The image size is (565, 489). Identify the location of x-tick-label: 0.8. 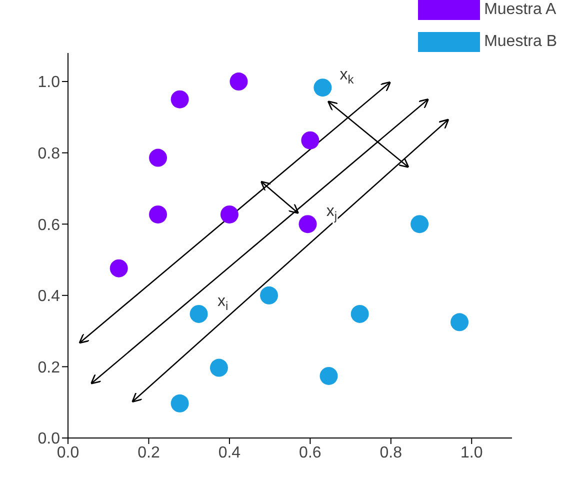
(391, 453).